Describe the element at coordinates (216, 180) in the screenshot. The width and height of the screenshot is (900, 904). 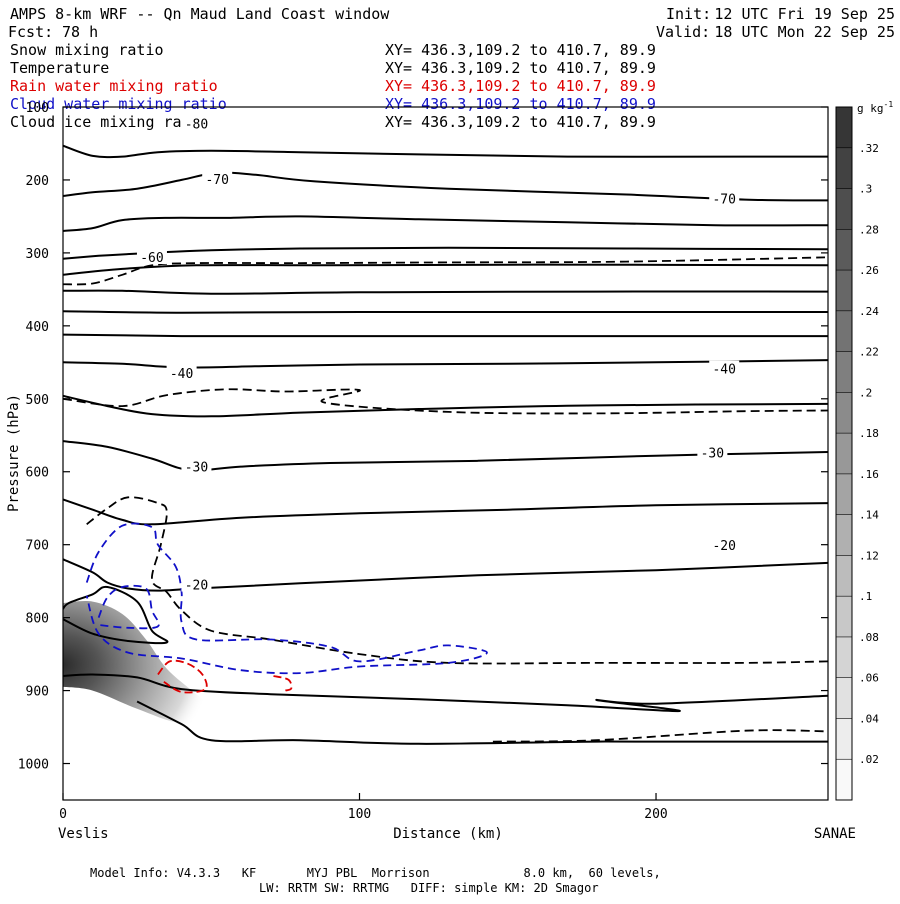
I see `temperature-label-1: -70` at that location.